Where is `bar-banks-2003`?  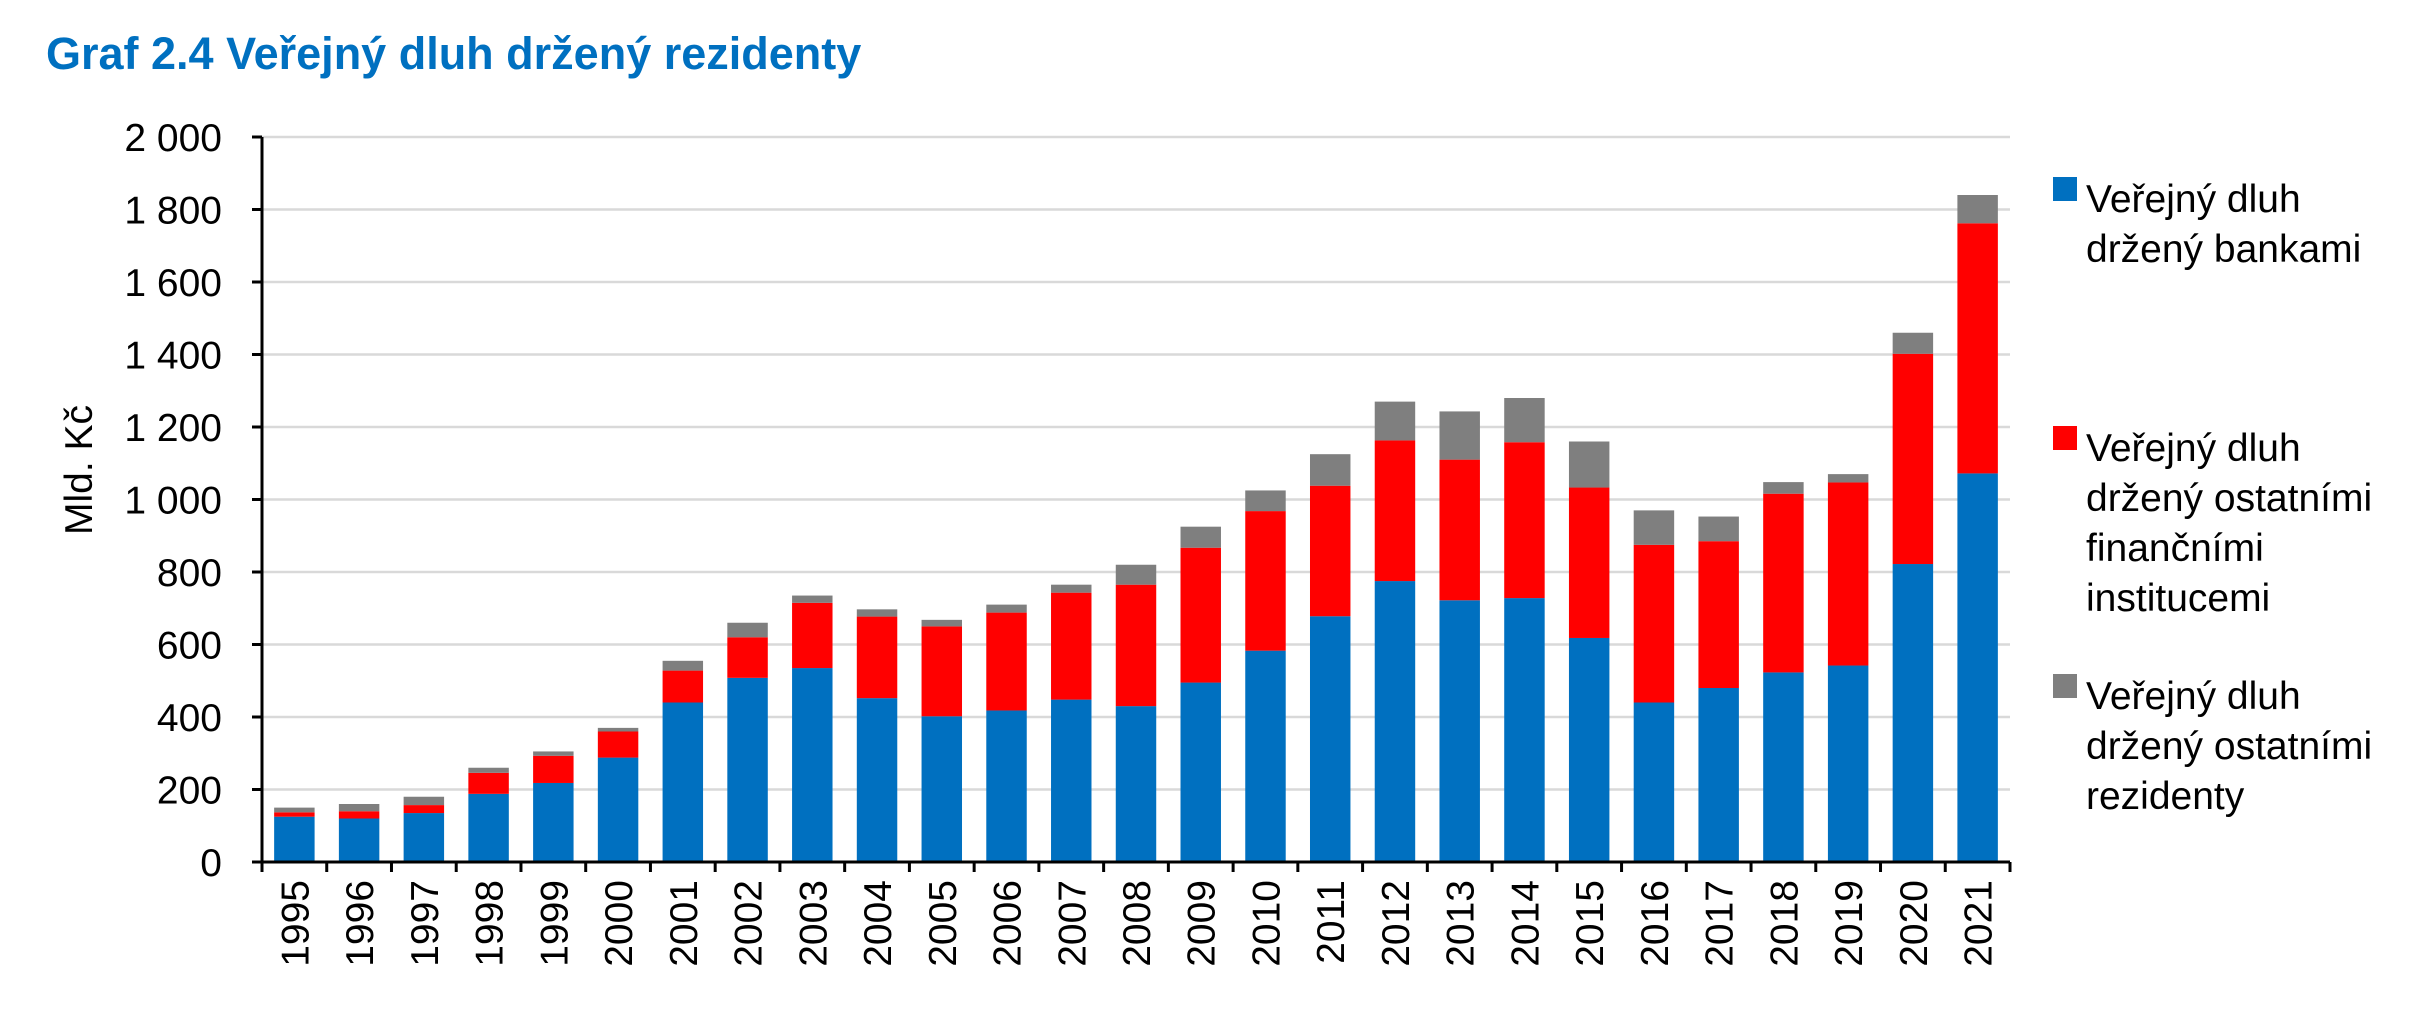 bar-banks-2003 is located at coordinates (812, 765).